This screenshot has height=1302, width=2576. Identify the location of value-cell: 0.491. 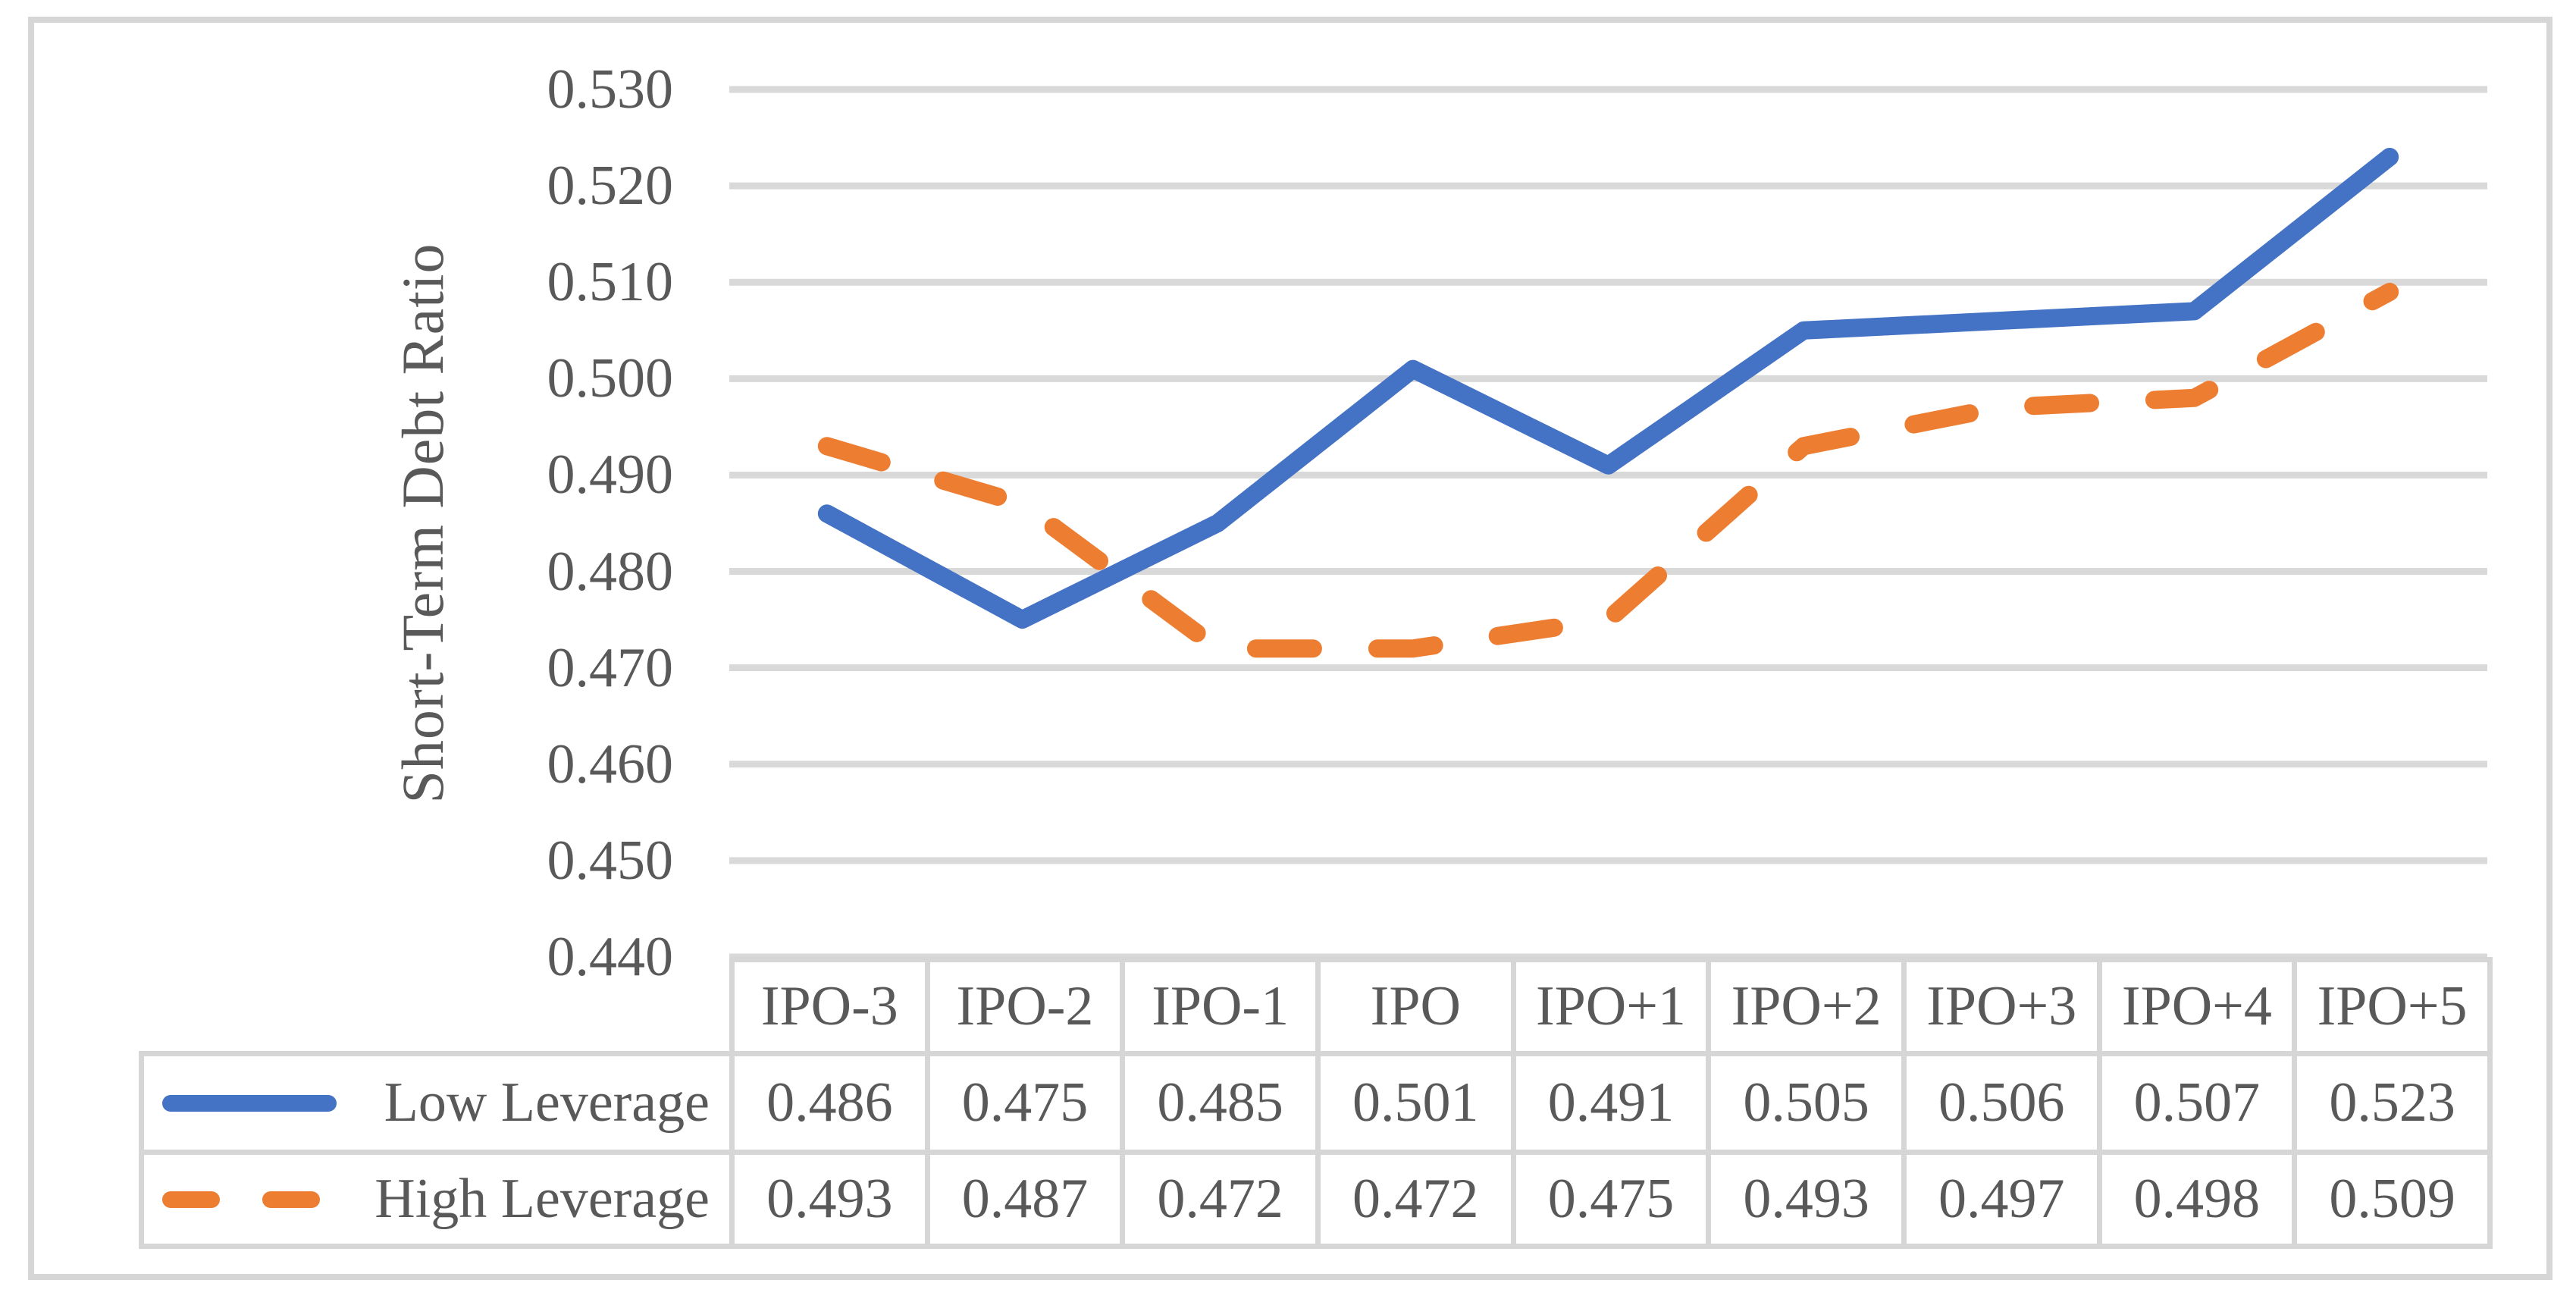
(1611, 1103).